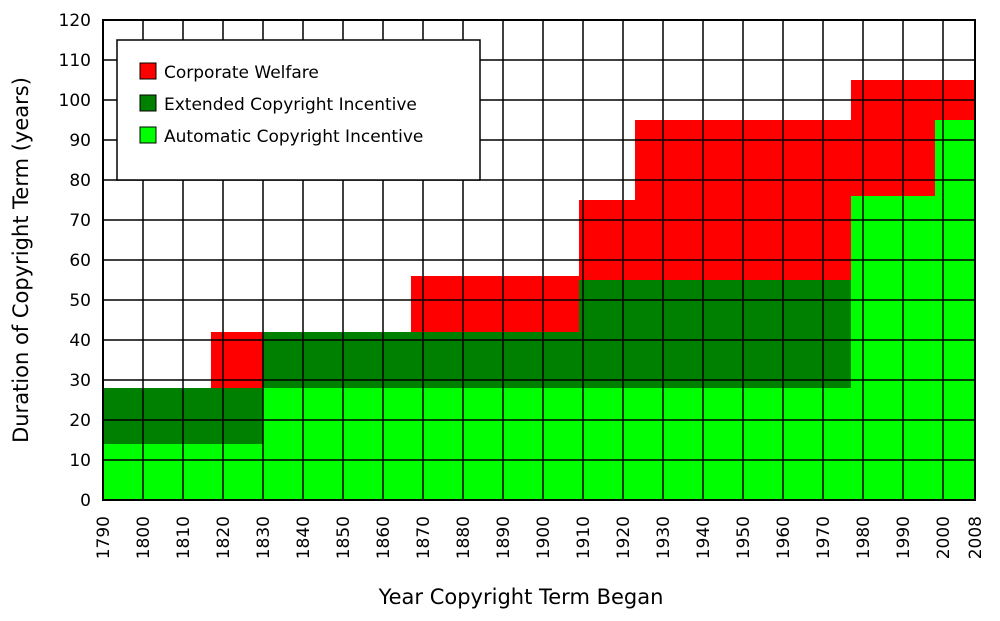 This screenshot has height=621, width=1000. Describe the element at coordinates (744, 537) in the screenshot. I see `x-tick-label-16: 1950` at that location.